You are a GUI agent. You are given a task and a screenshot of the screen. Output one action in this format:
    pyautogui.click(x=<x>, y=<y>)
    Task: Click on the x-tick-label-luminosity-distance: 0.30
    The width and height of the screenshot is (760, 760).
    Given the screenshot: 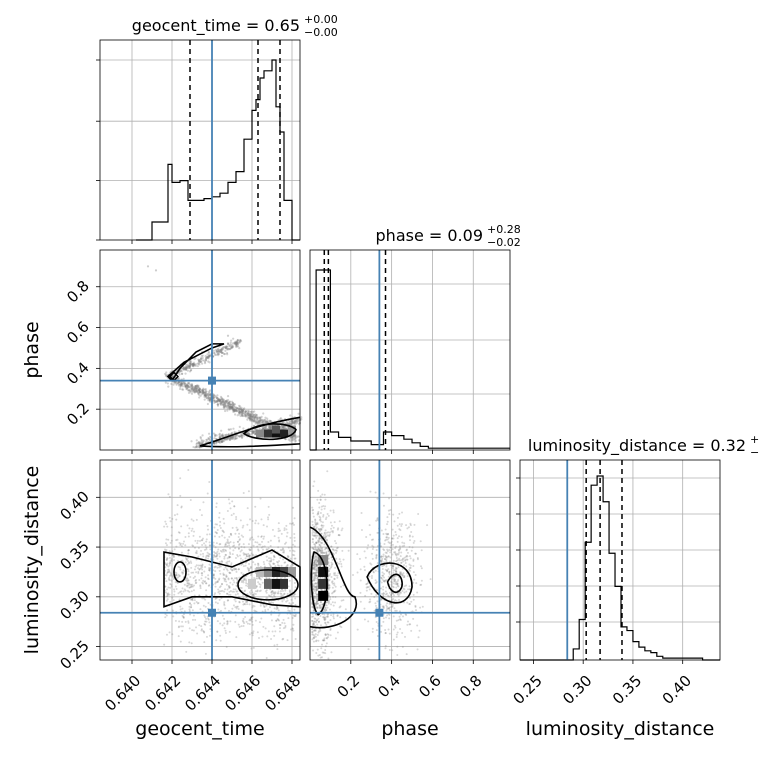 What is the action you would take?
    pyautogui.click(x=577, y=690)
    